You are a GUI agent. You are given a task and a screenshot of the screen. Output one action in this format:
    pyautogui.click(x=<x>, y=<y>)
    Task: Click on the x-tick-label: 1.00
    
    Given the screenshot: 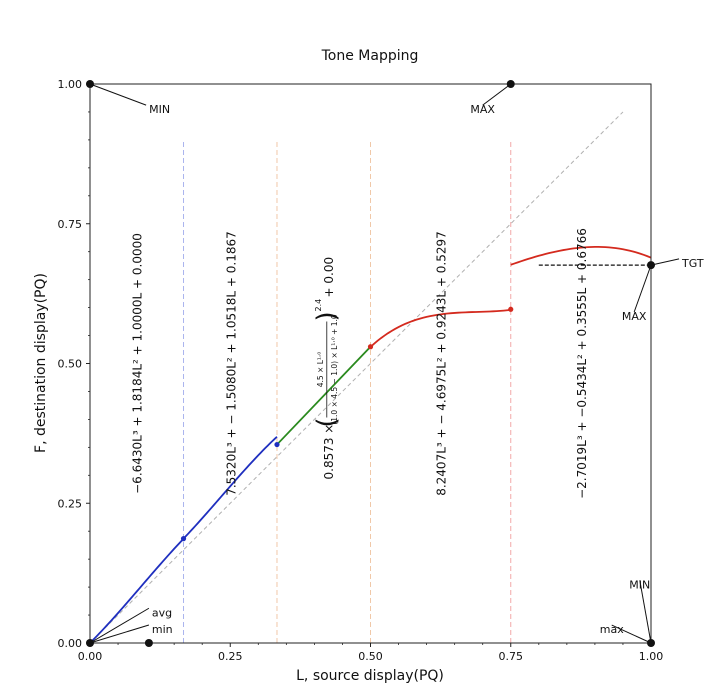 What is the action you would take?
    pyautogui.click(x=651, y=656)
    